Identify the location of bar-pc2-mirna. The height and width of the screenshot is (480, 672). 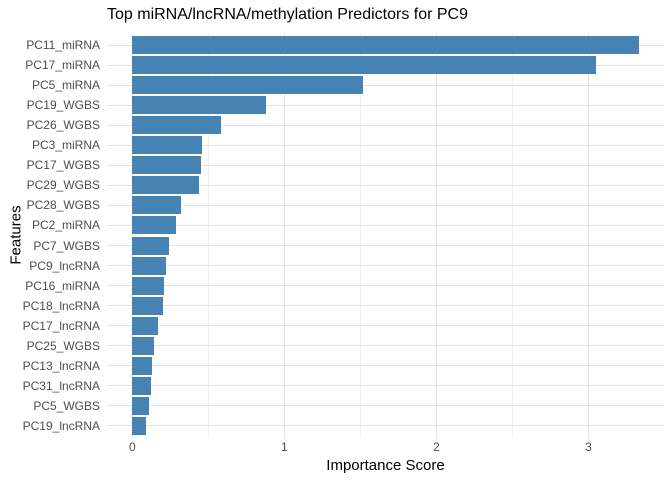
(154, 225).